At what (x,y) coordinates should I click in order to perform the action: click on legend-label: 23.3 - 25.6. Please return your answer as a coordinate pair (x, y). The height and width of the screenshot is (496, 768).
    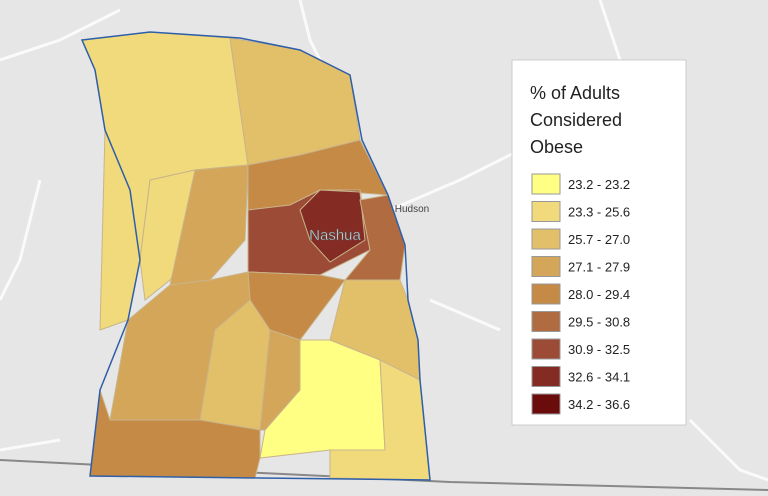
    Looking at the image, I should click on (599, 212).